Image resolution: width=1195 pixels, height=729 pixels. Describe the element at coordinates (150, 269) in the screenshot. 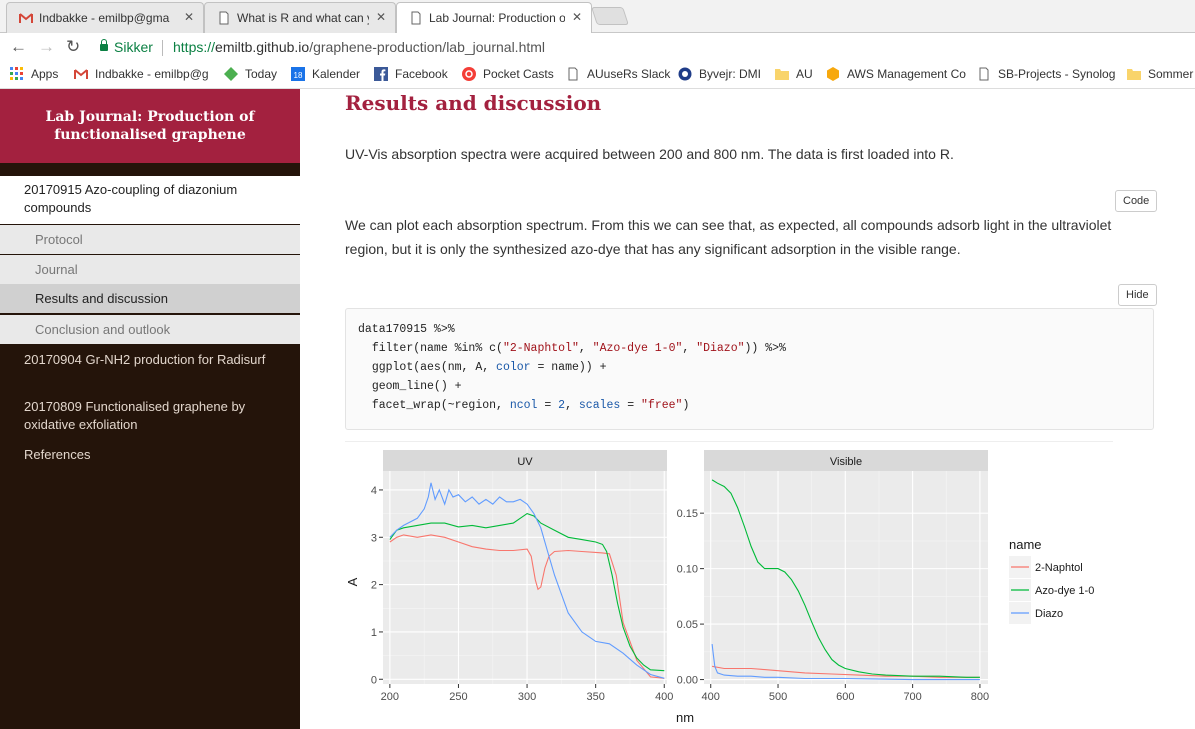

I see `toc-item-journal: Journal` at that location.